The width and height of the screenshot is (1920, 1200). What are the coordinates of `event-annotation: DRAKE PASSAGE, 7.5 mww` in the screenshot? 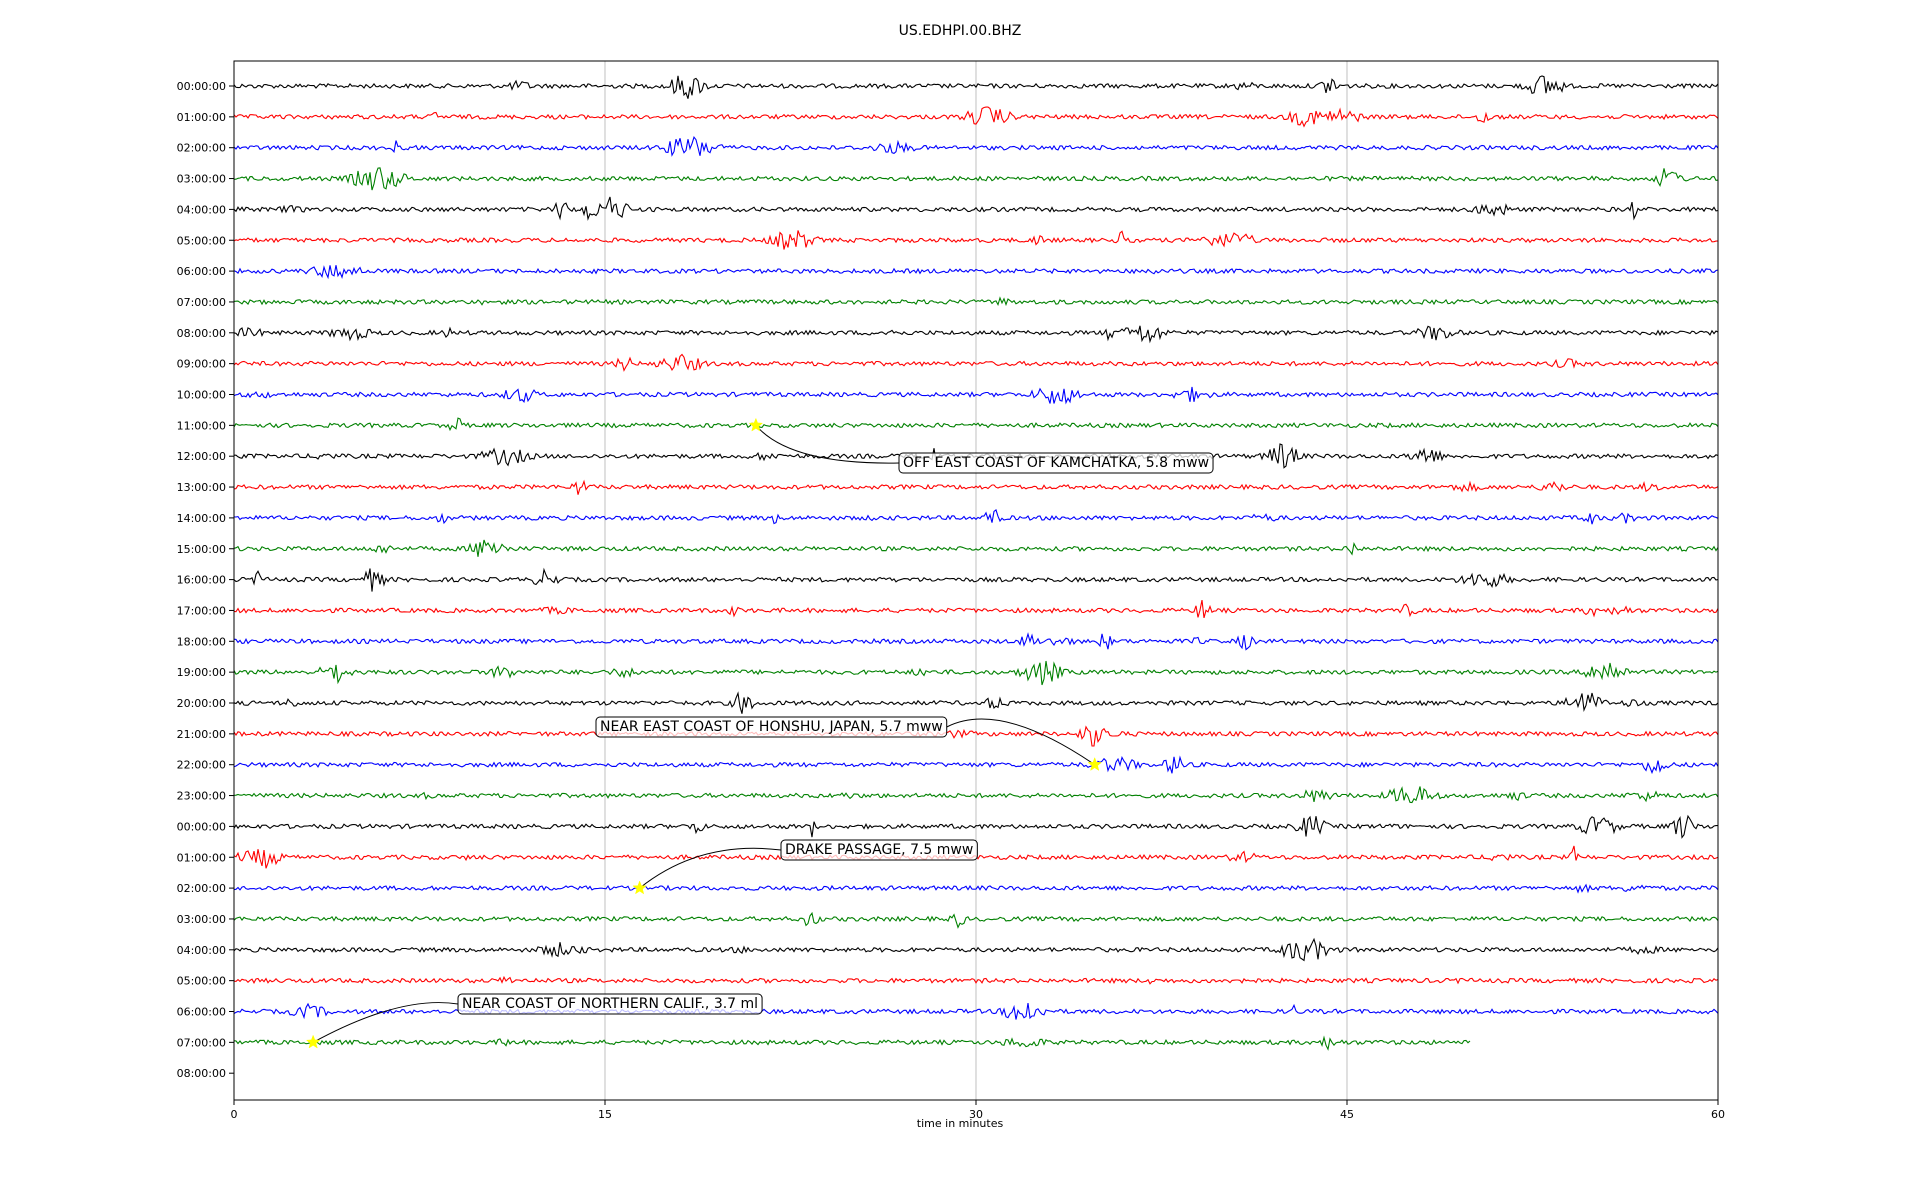 It's located at (805, 867).